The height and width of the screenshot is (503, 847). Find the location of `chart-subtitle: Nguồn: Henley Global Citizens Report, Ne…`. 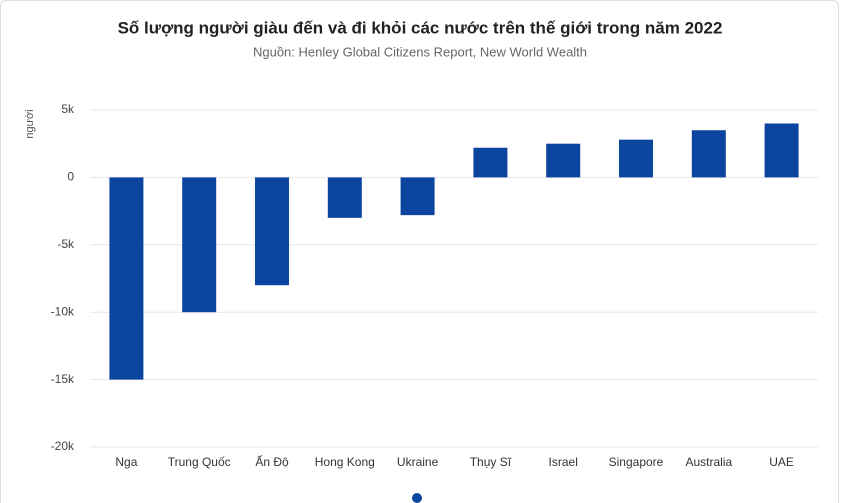

chart-subtitle: Nguồn: Henley Global Citizens Report, Ne… is located at coordinates (420, 51).